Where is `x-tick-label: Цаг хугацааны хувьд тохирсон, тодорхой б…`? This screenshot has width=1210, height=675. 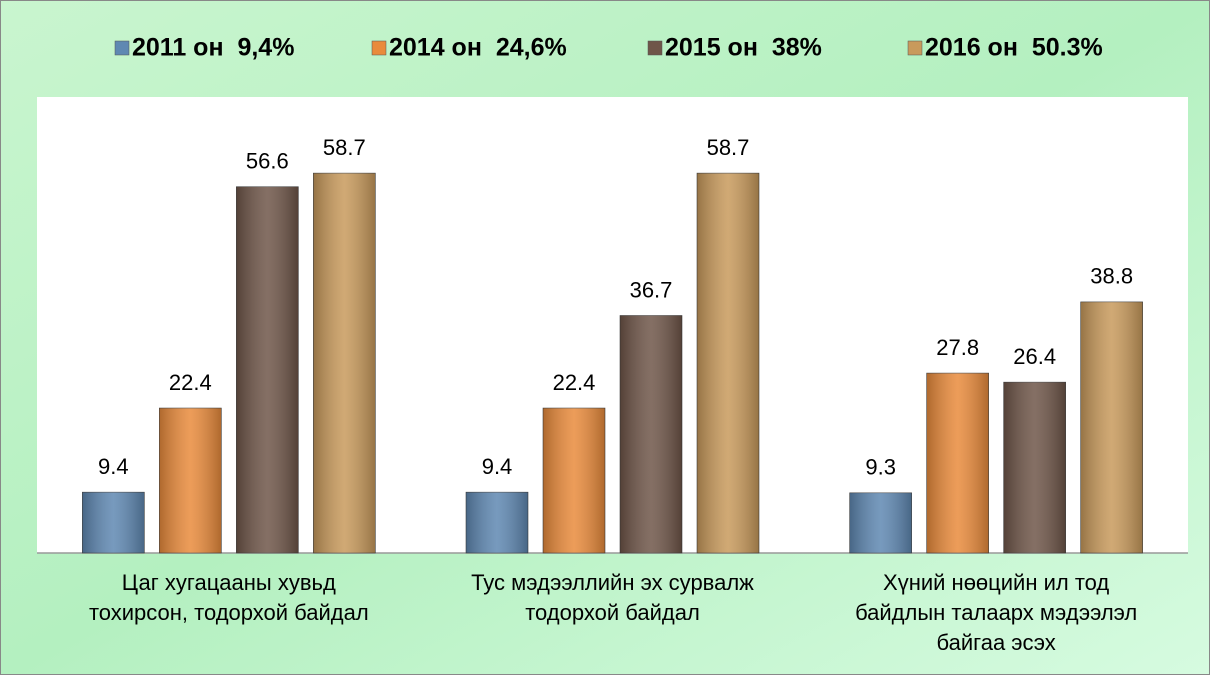 x-tick-label: Цаг хугацааны хувьд тохирсон, тодорхой б… is located at coordinates (228, 597).